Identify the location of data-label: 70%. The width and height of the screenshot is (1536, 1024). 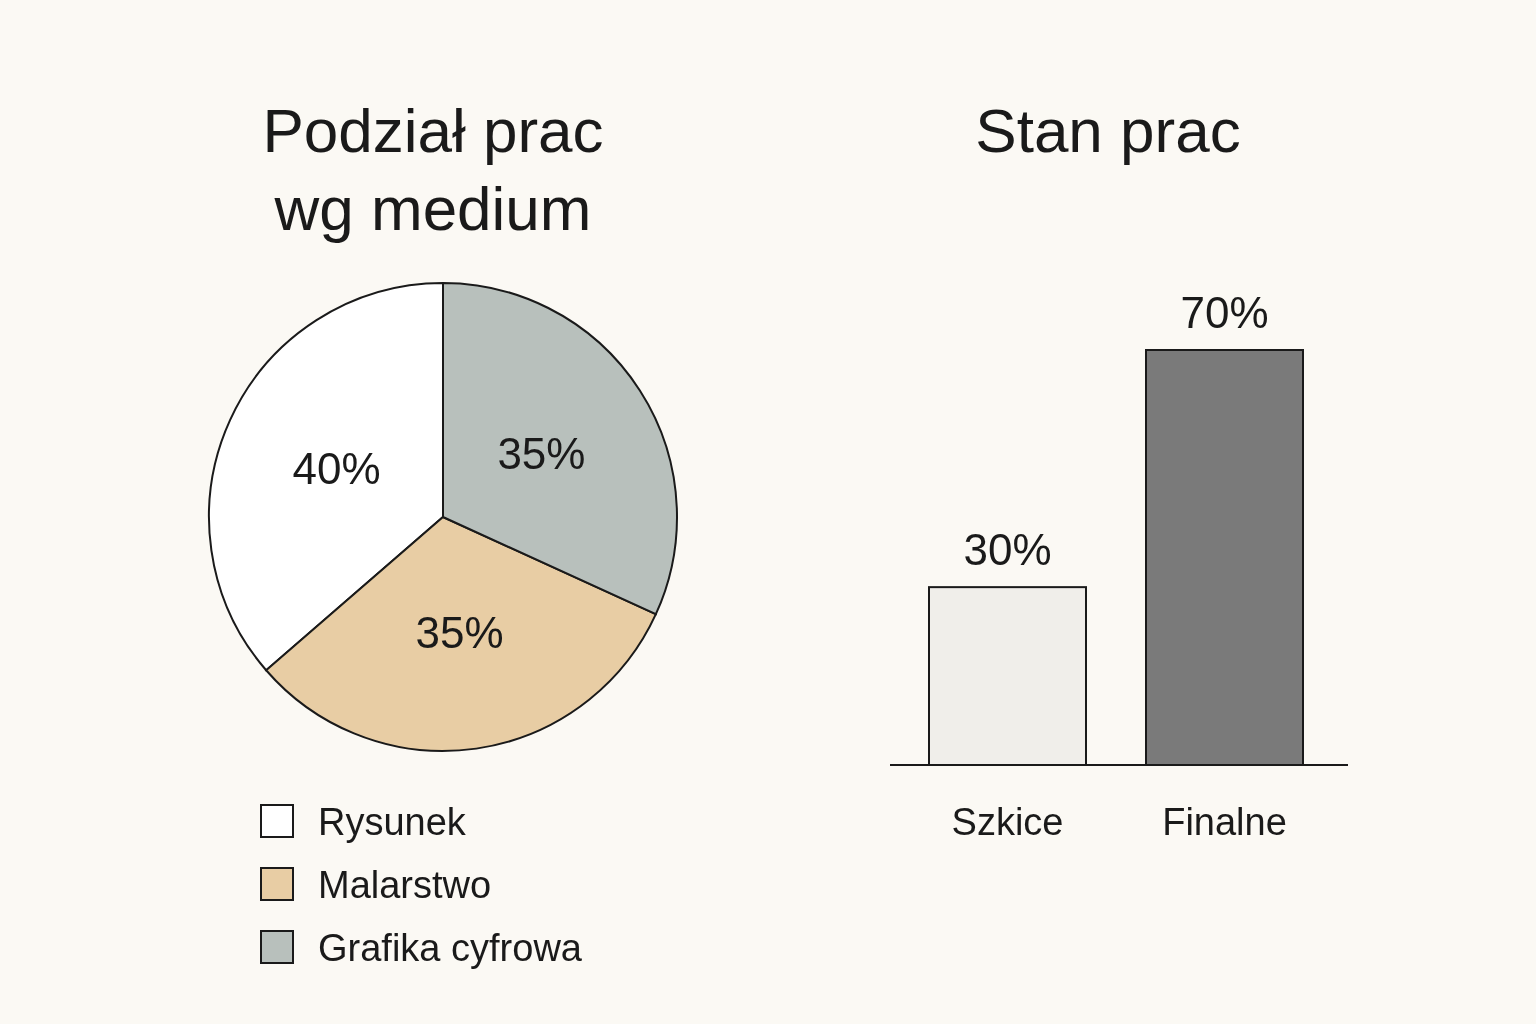
(1224, 312).